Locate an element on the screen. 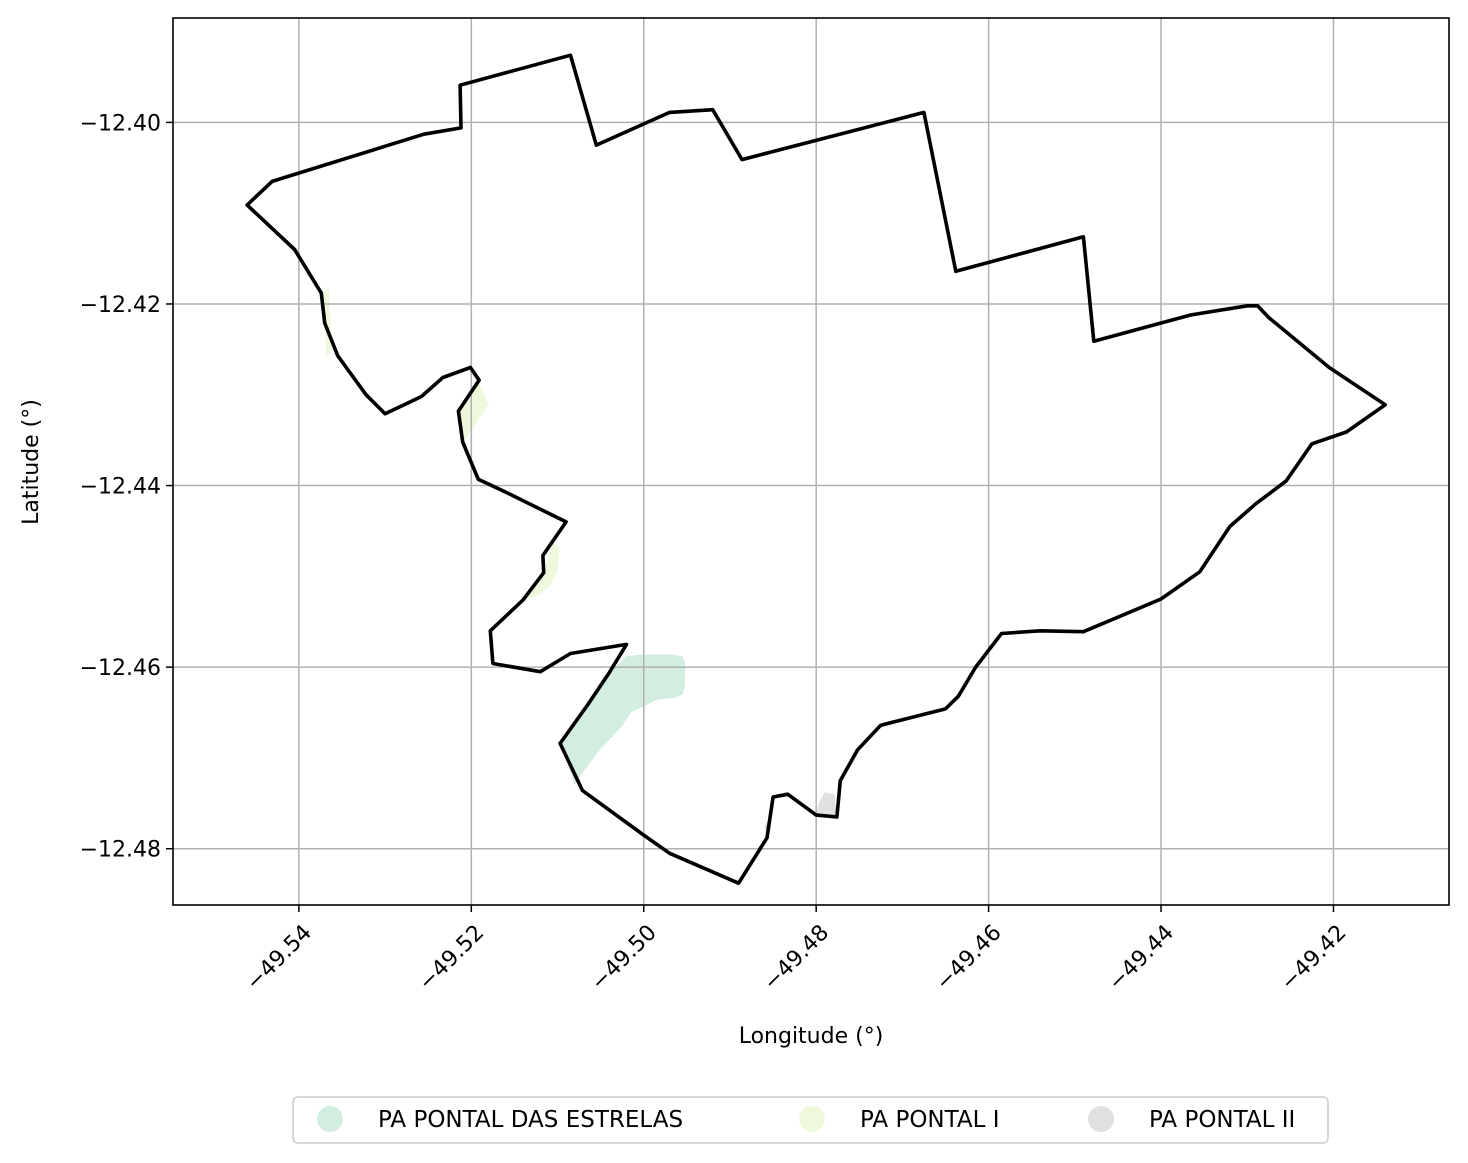 The width and height of the screenshot is (1468, 1163). y-axis-label: Latitude (°) is located at coordinates (31, 462).